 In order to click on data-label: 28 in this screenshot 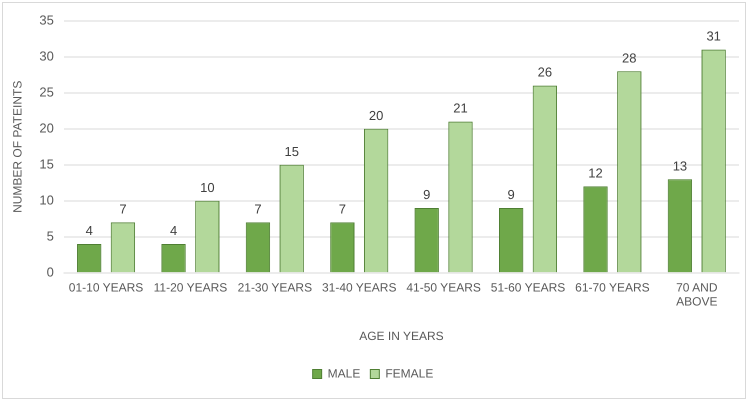, I will do `click(629, 58)`.